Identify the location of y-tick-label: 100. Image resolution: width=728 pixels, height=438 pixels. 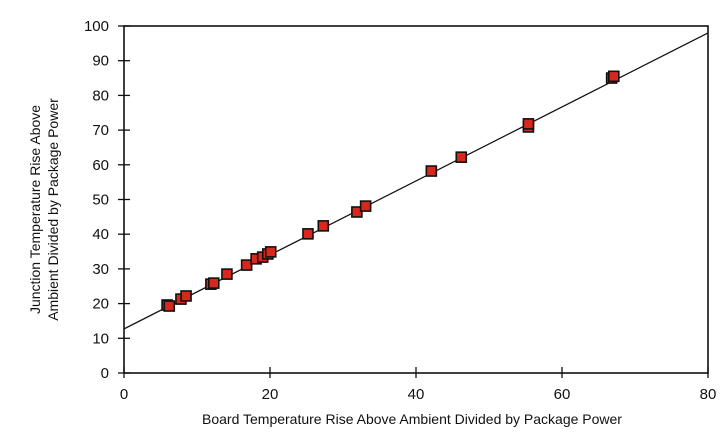
(96, 26).